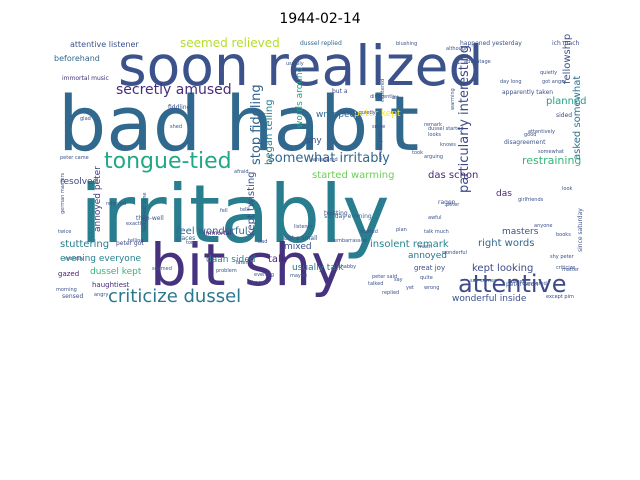 The image size is (640, 480). Describe the element at coordinates (543, 226) in the screenshot. I see `cloud-word: anyone` at that location.